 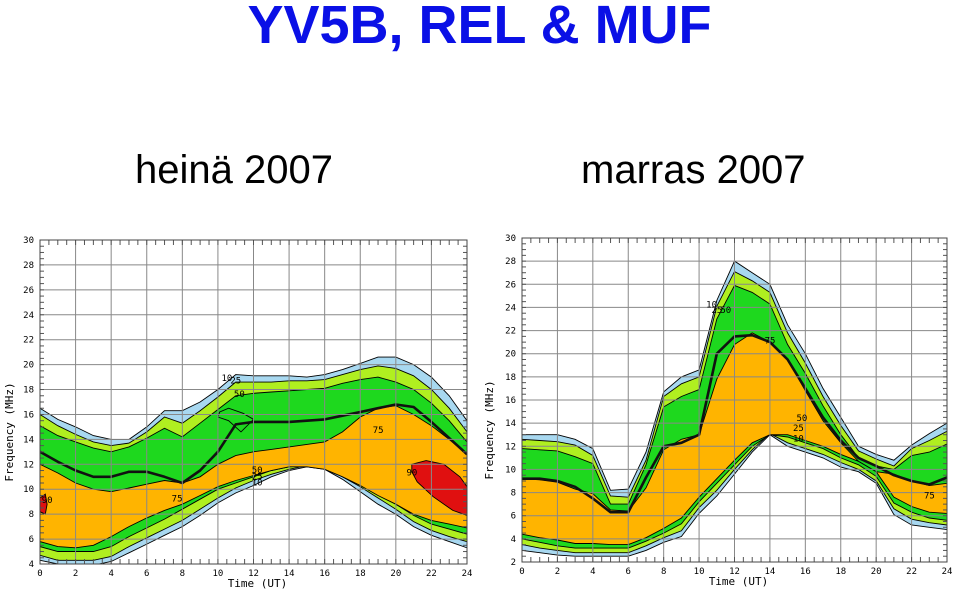 I want to click on y-tick-label: 2, so click(x=513, y=563).